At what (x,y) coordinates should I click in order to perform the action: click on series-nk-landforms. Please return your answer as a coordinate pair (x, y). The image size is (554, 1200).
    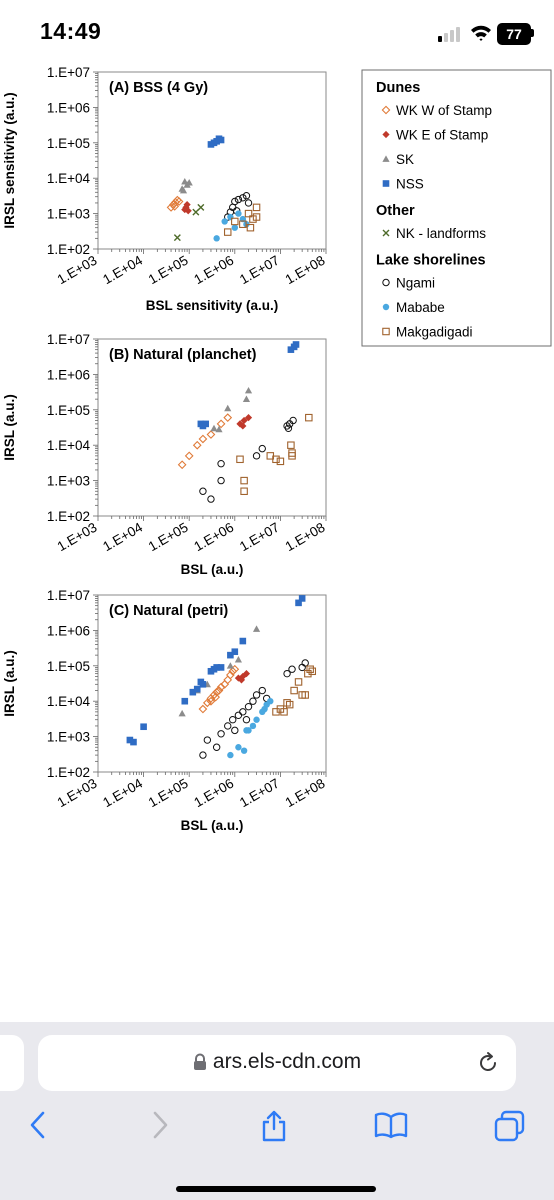
    Looking at the image, I should click on (189, 222).